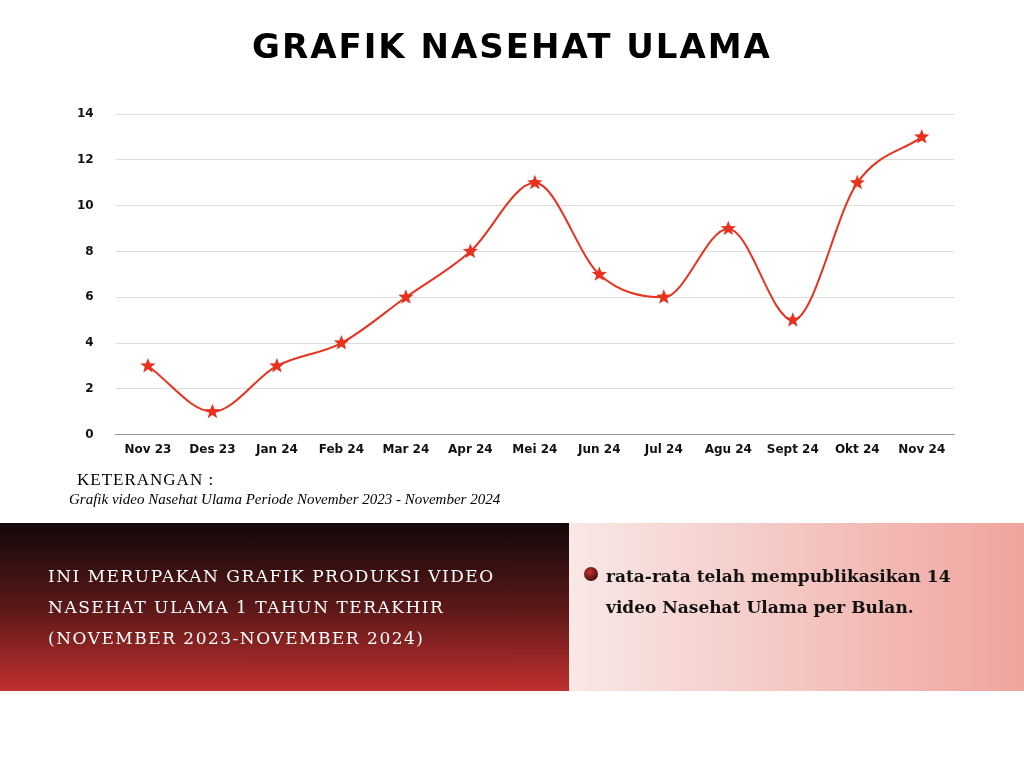  I want to click on x-tick-label: Mei 24, so click(535, 448).